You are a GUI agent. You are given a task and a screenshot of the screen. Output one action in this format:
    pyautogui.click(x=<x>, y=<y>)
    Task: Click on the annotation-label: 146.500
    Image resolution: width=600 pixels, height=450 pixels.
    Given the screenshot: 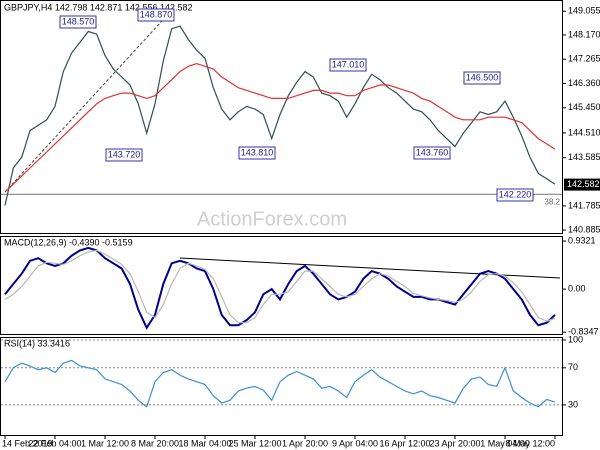 What is the action you would take?
    pyautogui.click(x=482, y=77)
    